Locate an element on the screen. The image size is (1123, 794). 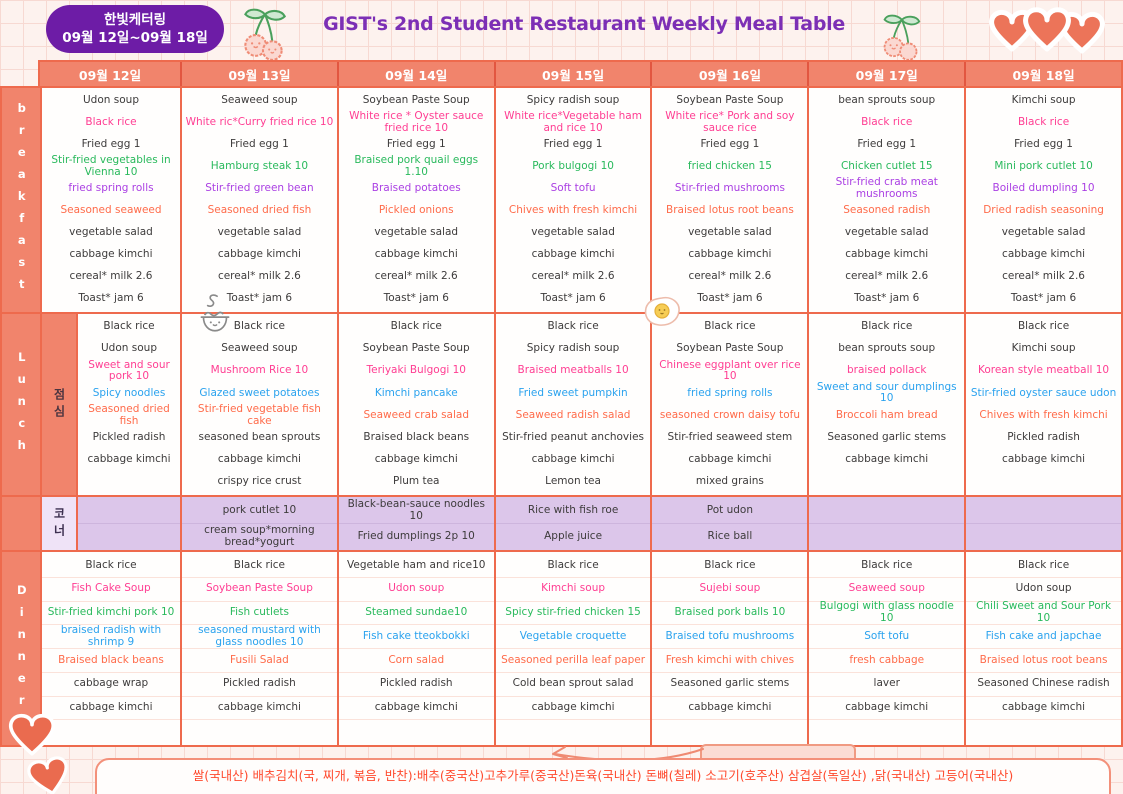
heart-doodle-icon is located at coordinates (47, 775).